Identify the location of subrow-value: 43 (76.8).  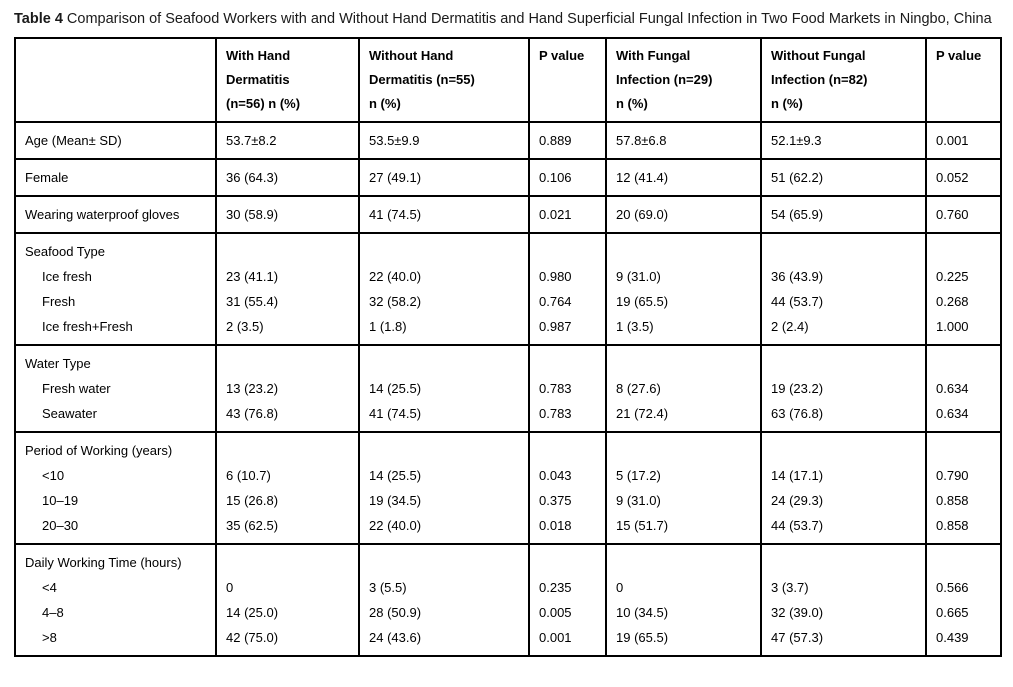
(252, 413).